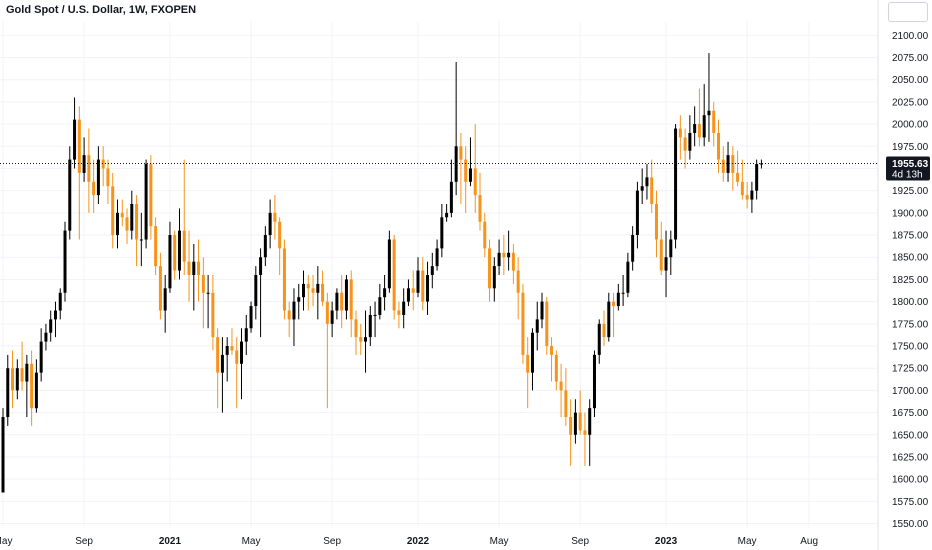 The height and width of the screenshot is (550, 932). What do you see at coordinates (910, 347) in the screenshot?
I see `y-tick-label: 1750.00` at bounding box center [910, 347].